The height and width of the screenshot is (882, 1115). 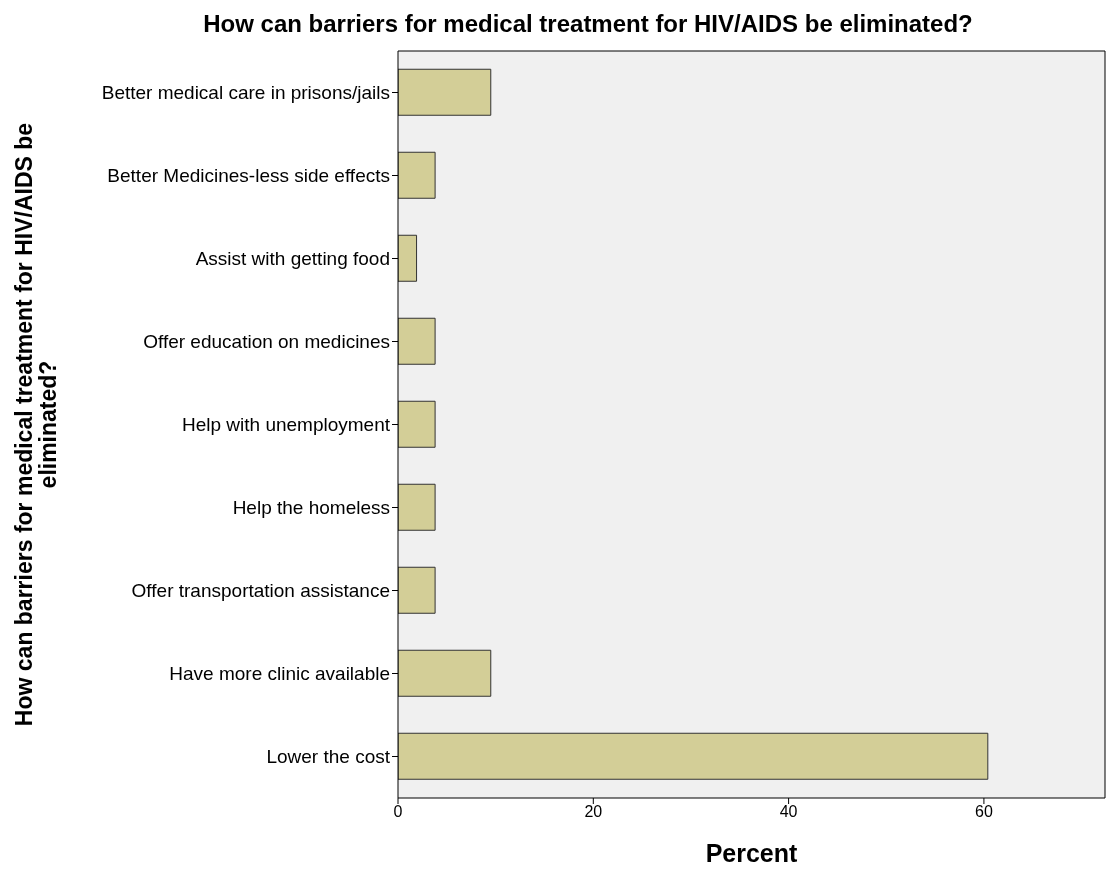 What do you see at coordinates (248, 176) in the screenshot?
I see `y-tick-label: Better Medicines-less side effects` at bounding box center [248, 176].